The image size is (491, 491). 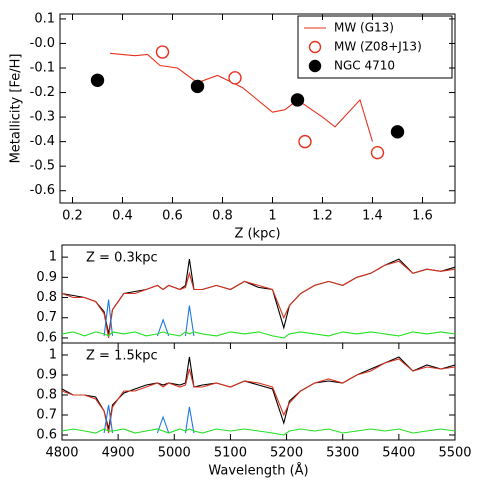 I want to click on y-tick-label: -0.2, so click(x=42, y=92).